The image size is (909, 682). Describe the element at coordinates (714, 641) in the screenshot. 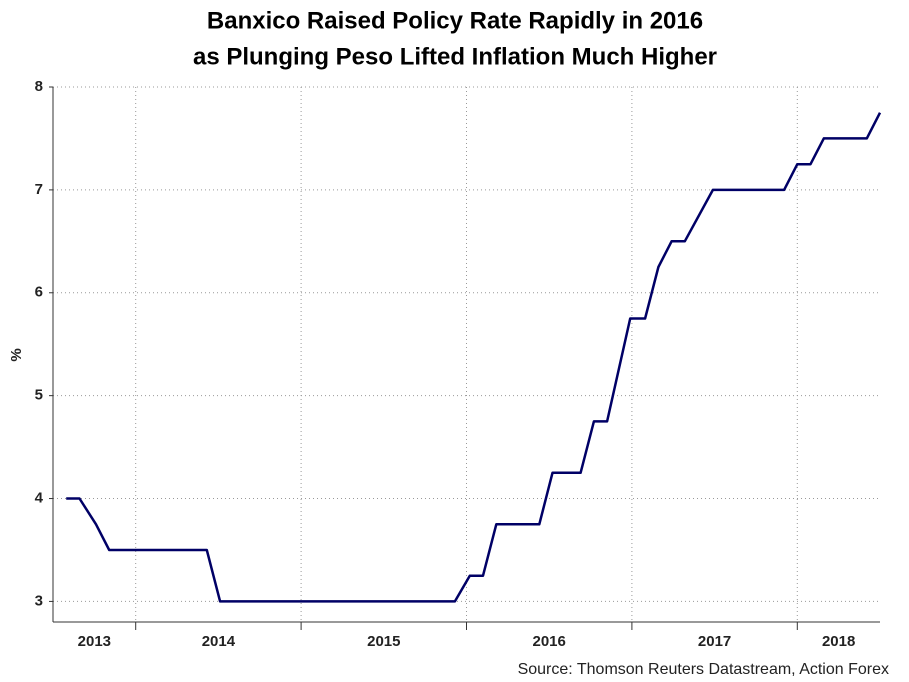

I see `x-tick-label: 2017` at that location.